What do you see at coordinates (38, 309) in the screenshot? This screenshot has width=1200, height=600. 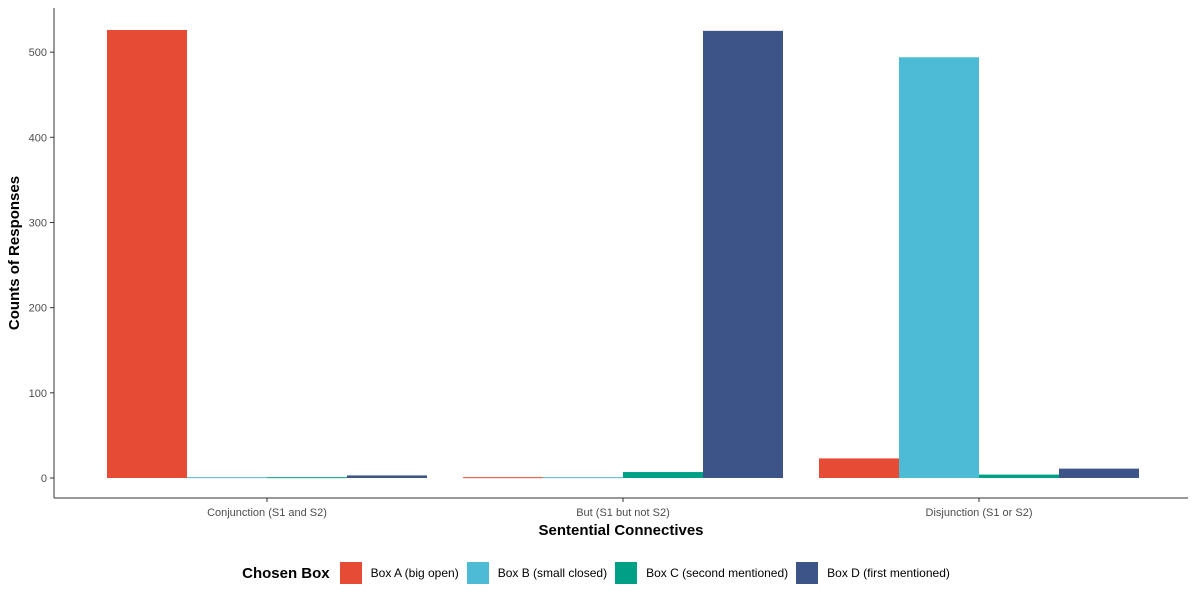 I see `y-tick-label: 200` at bounding box center [38, 309].